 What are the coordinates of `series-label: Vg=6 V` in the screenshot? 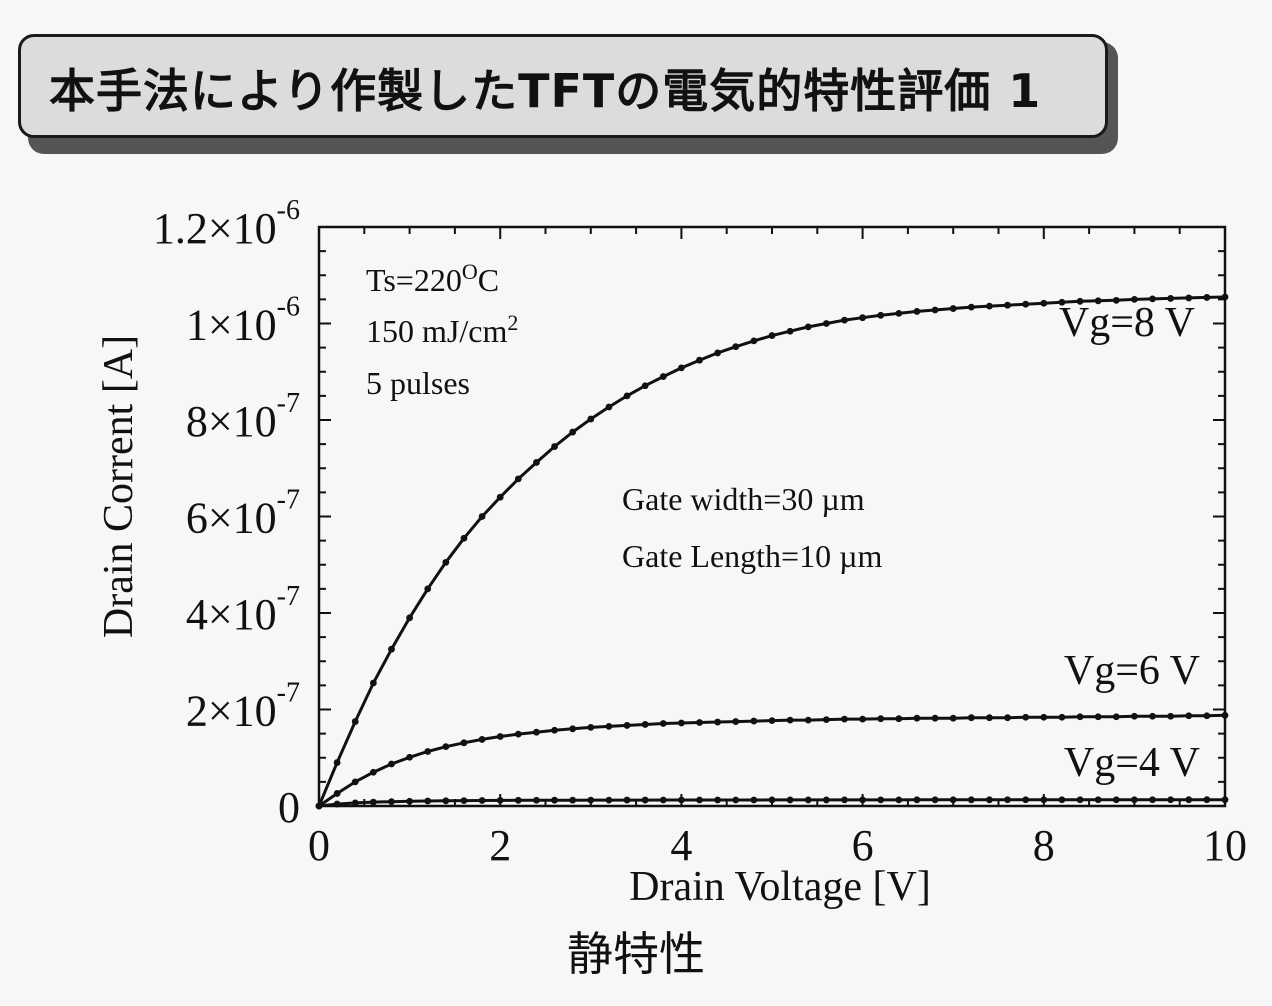 It's located at (1132, 671).